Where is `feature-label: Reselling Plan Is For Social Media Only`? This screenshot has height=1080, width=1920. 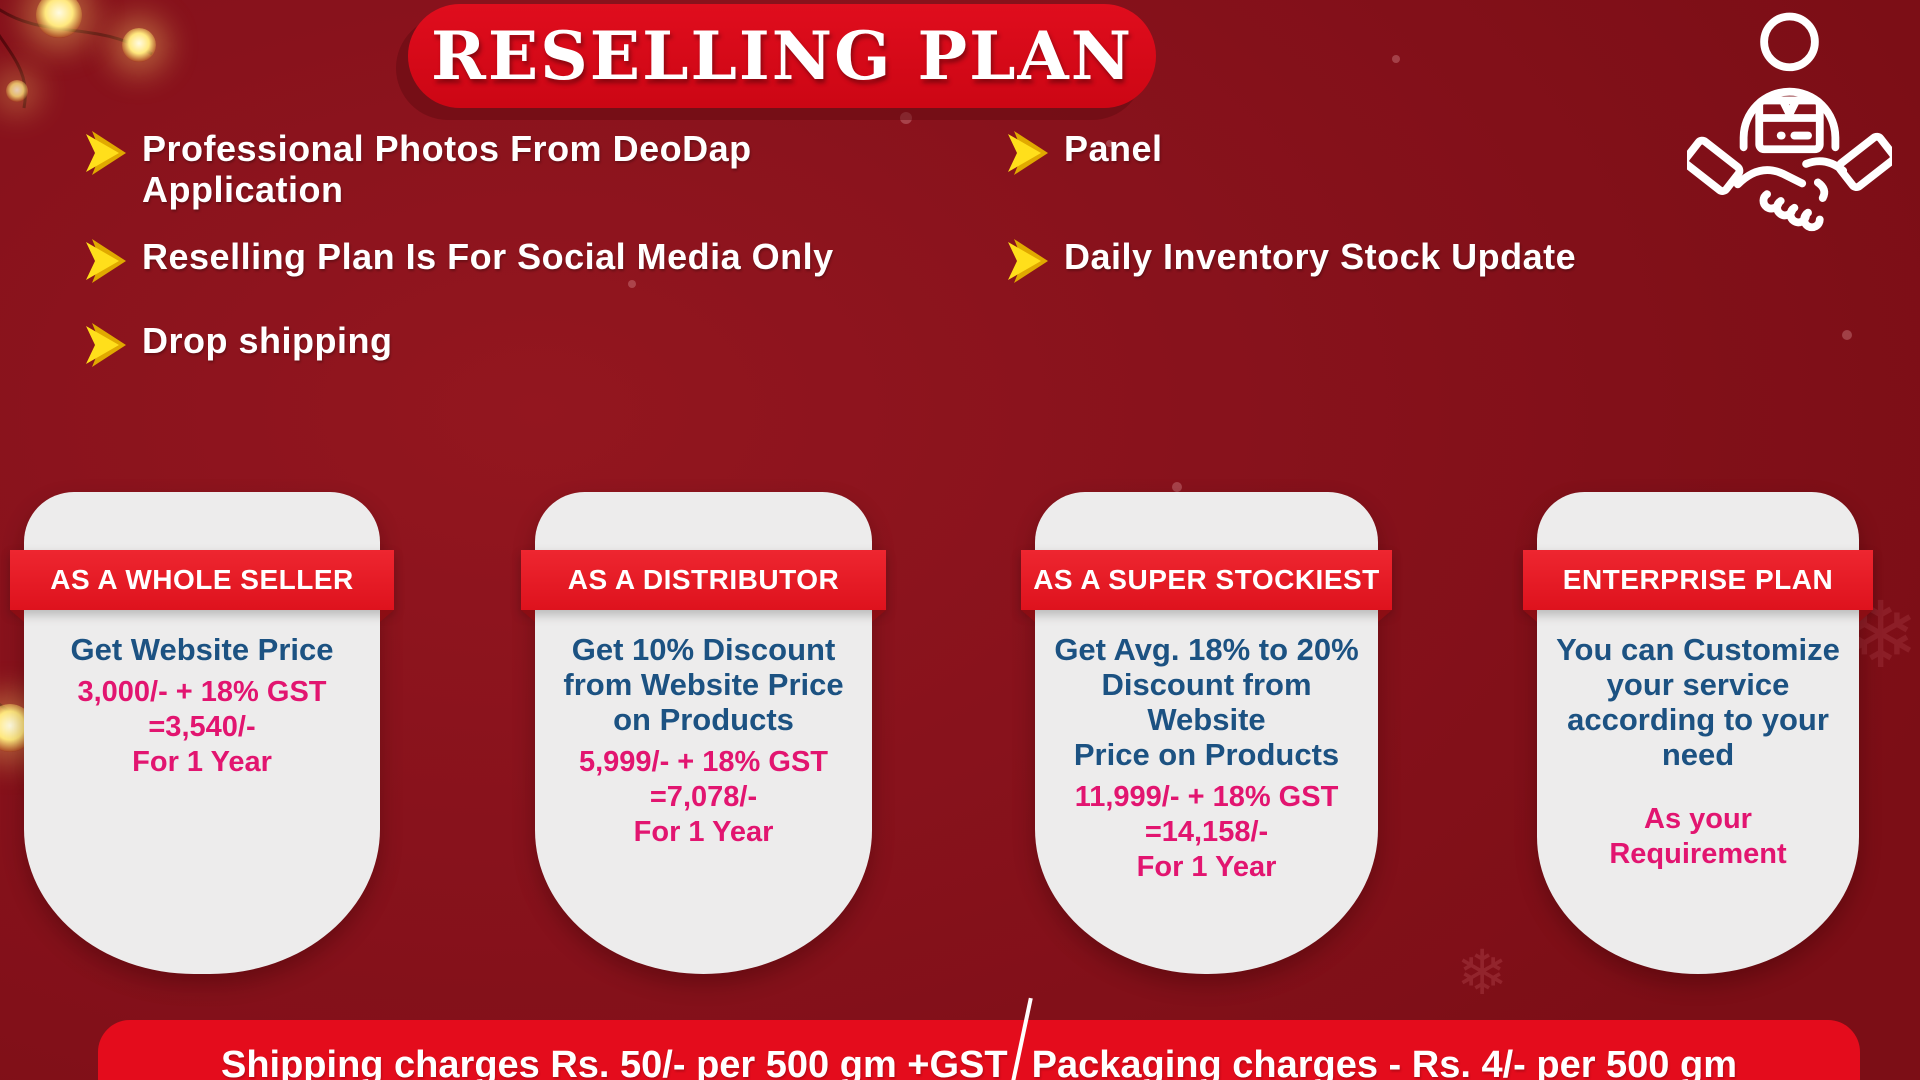 feature-label: Reselling Plan Is For Social Media Only is located at coordinates (488, 256).